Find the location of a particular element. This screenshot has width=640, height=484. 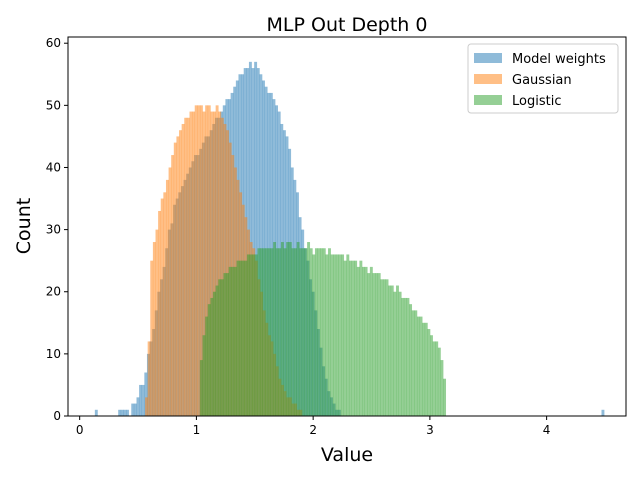

x-tick-label: 4 is located at coordinates (547, 430).